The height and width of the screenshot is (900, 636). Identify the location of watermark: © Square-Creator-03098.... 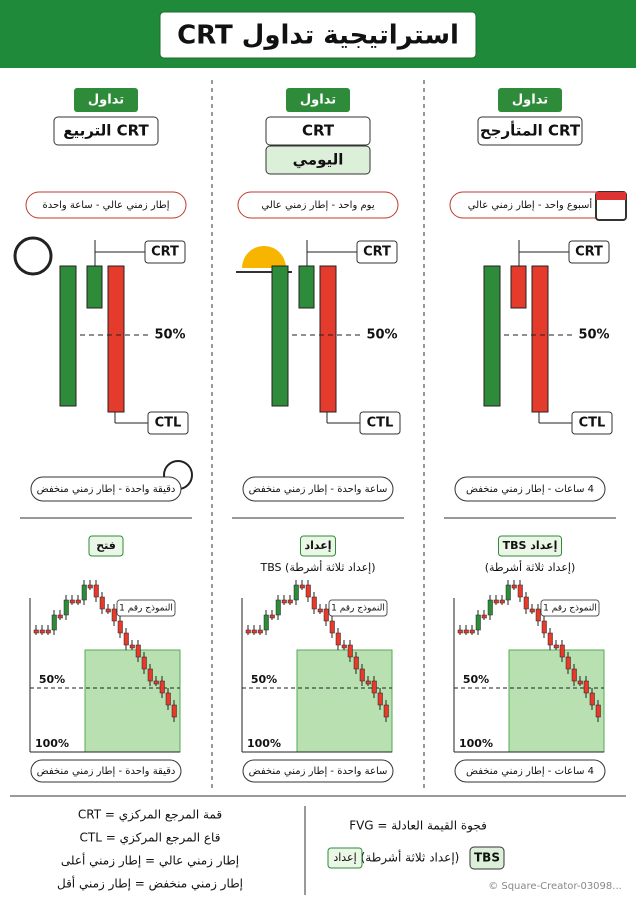
(555, 886).